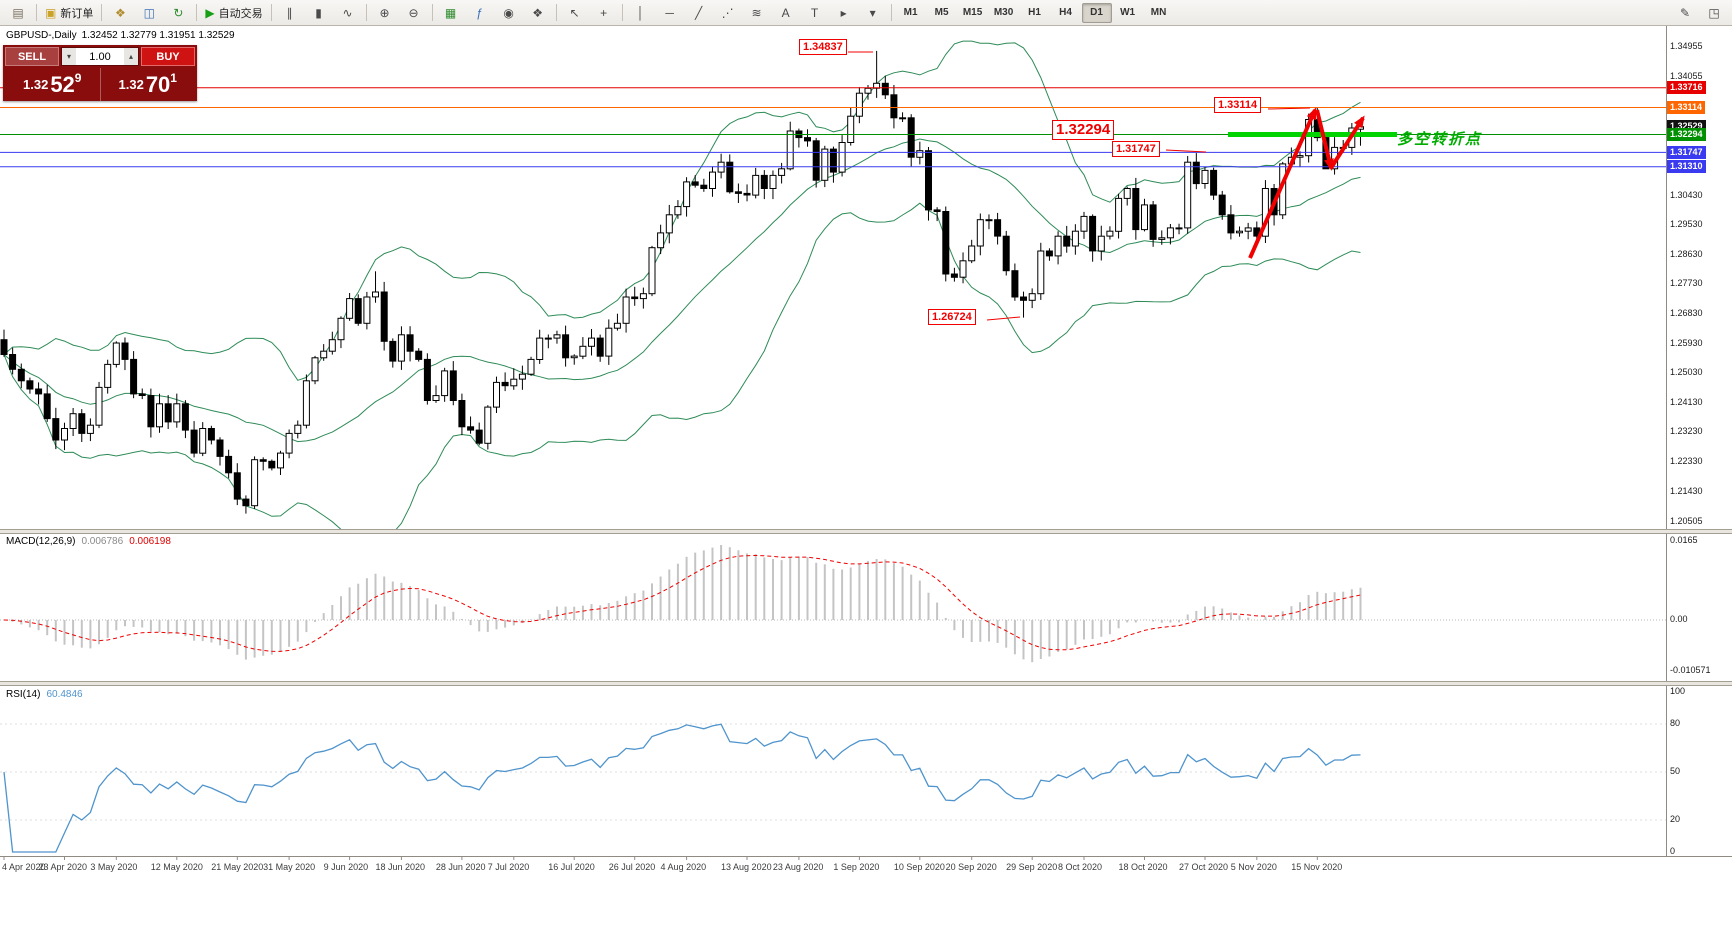 The image size is (1732, 946). I want to click on fibonacci-icon: ≋, so click(757, 13).